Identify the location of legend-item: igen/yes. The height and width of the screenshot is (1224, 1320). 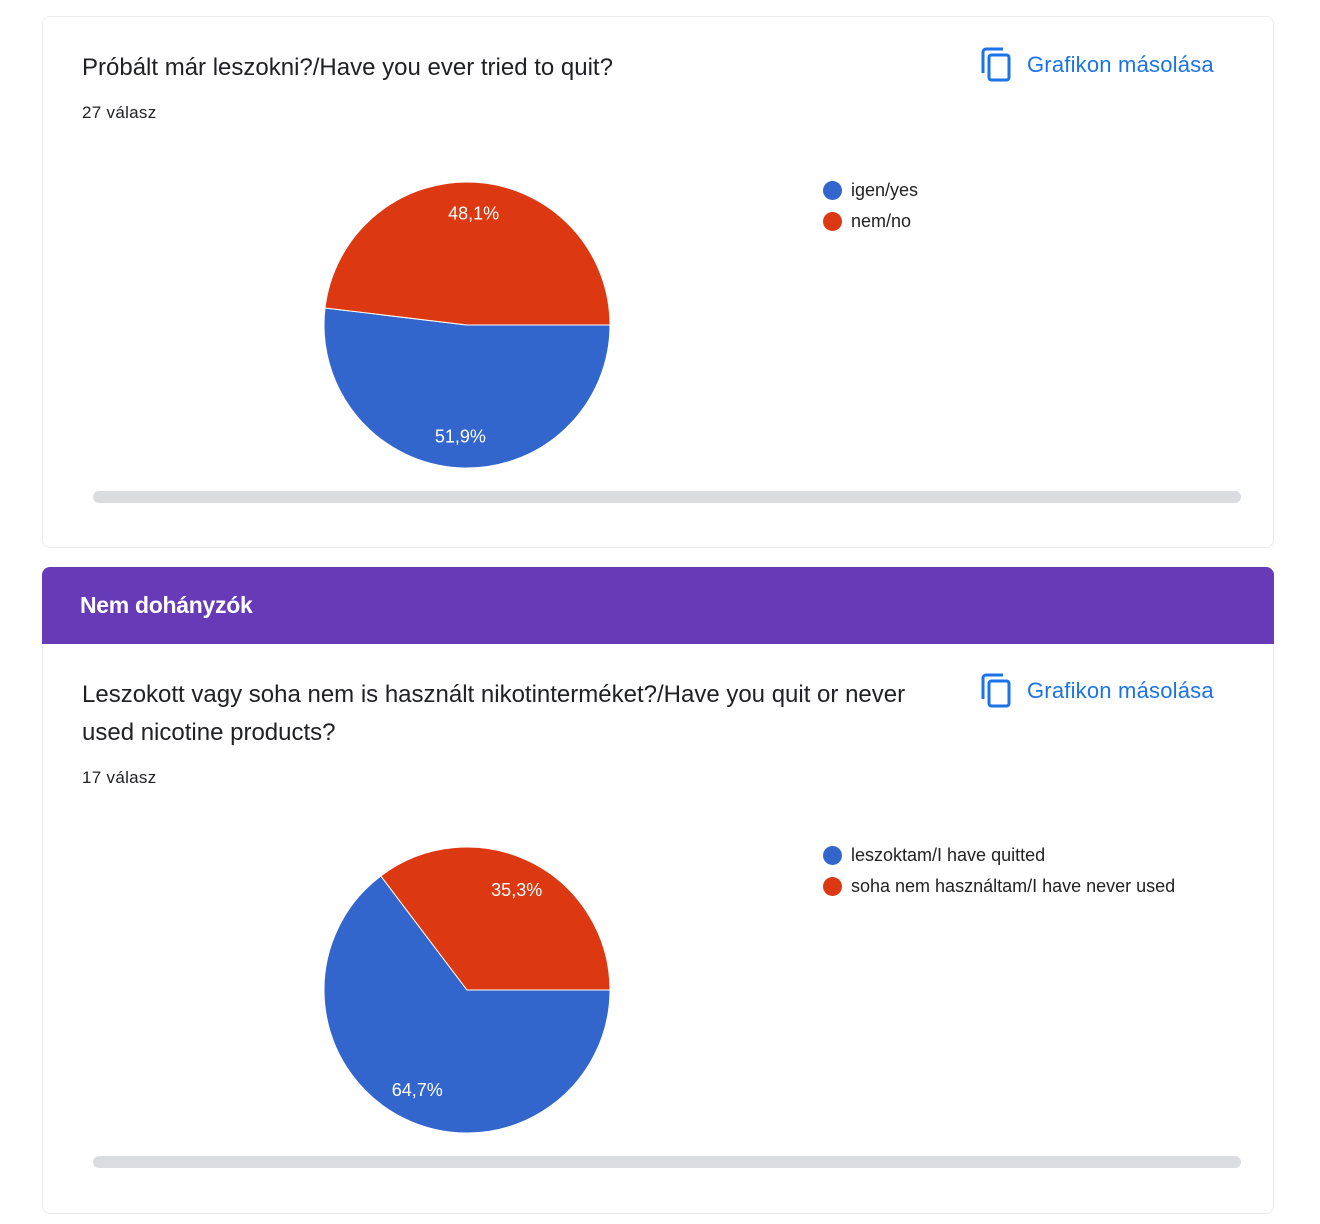
(870, 190).